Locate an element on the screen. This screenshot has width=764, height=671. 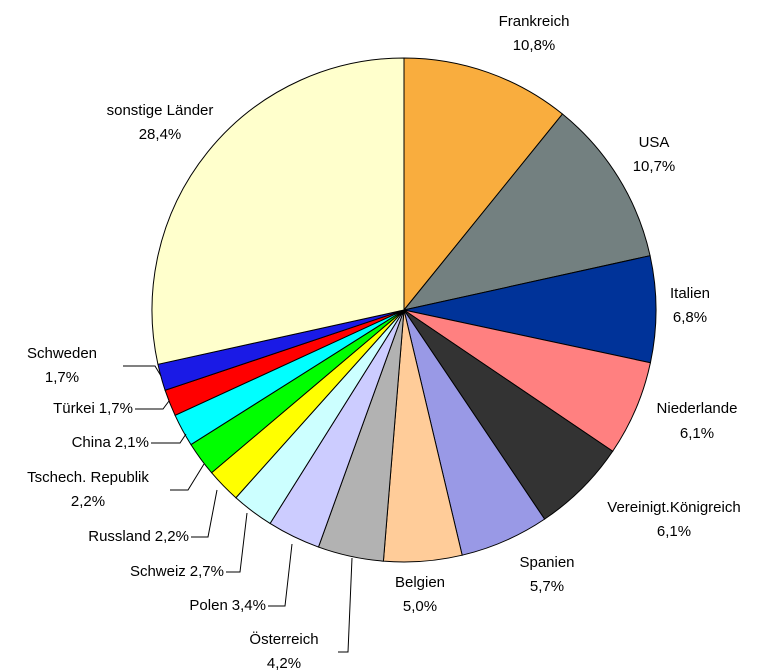
slice-label: Tschech. Republik is located at coordinates (88, 477).